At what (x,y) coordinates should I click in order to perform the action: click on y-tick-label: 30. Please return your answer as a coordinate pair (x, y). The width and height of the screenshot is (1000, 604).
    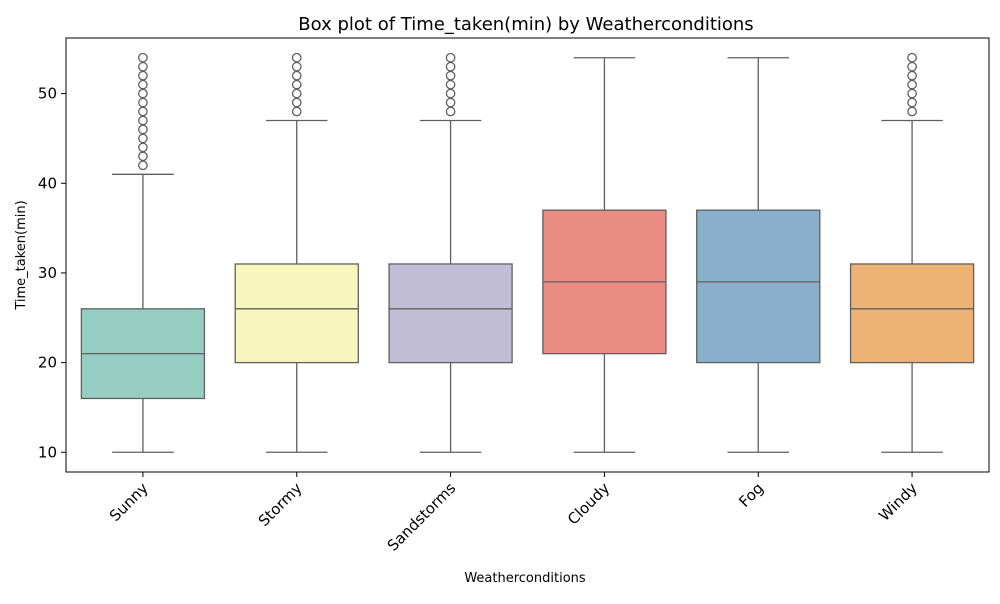
    Looking at the image, I should click on (47, 273).